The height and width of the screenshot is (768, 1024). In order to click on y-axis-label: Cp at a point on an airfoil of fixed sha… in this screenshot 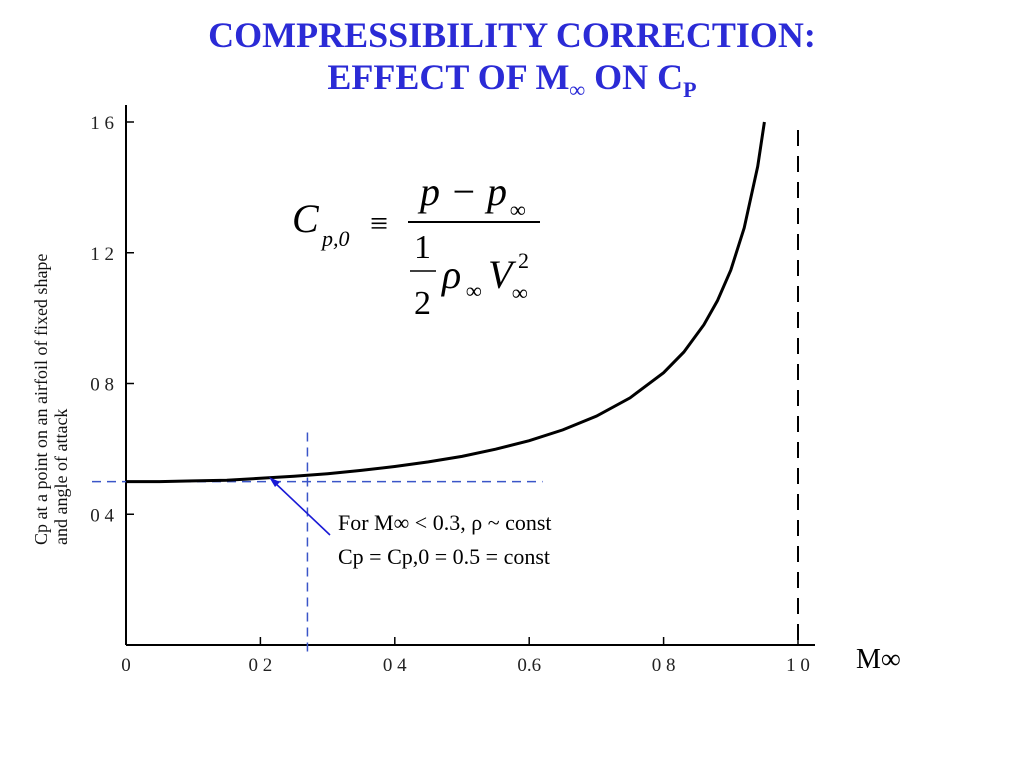, I will do `click(51, 399)`.